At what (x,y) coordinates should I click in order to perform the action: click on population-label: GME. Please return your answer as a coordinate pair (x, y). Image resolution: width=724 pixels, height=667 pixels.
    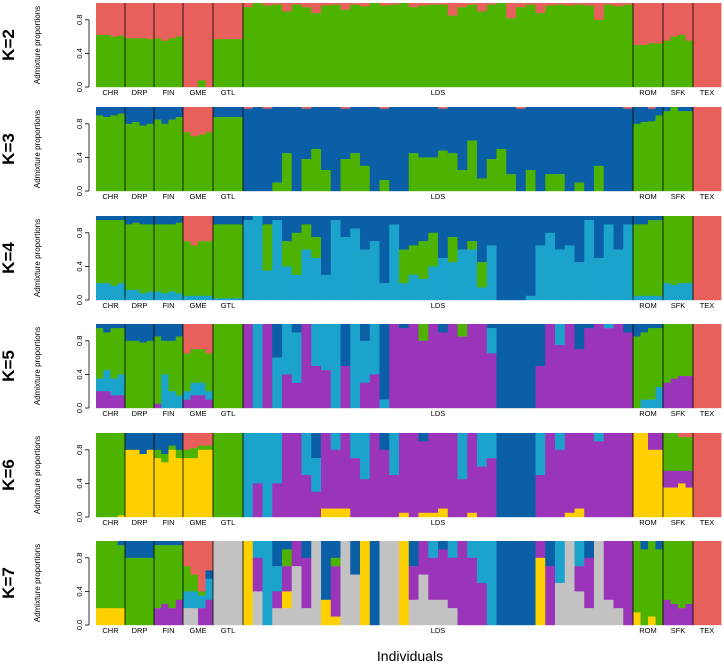
    Looking at the image, I should click on (197, 92).